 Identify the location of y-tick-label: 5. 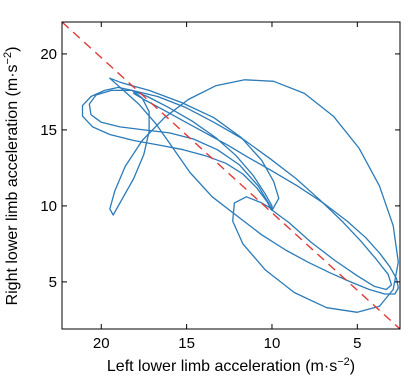
(53, 282).